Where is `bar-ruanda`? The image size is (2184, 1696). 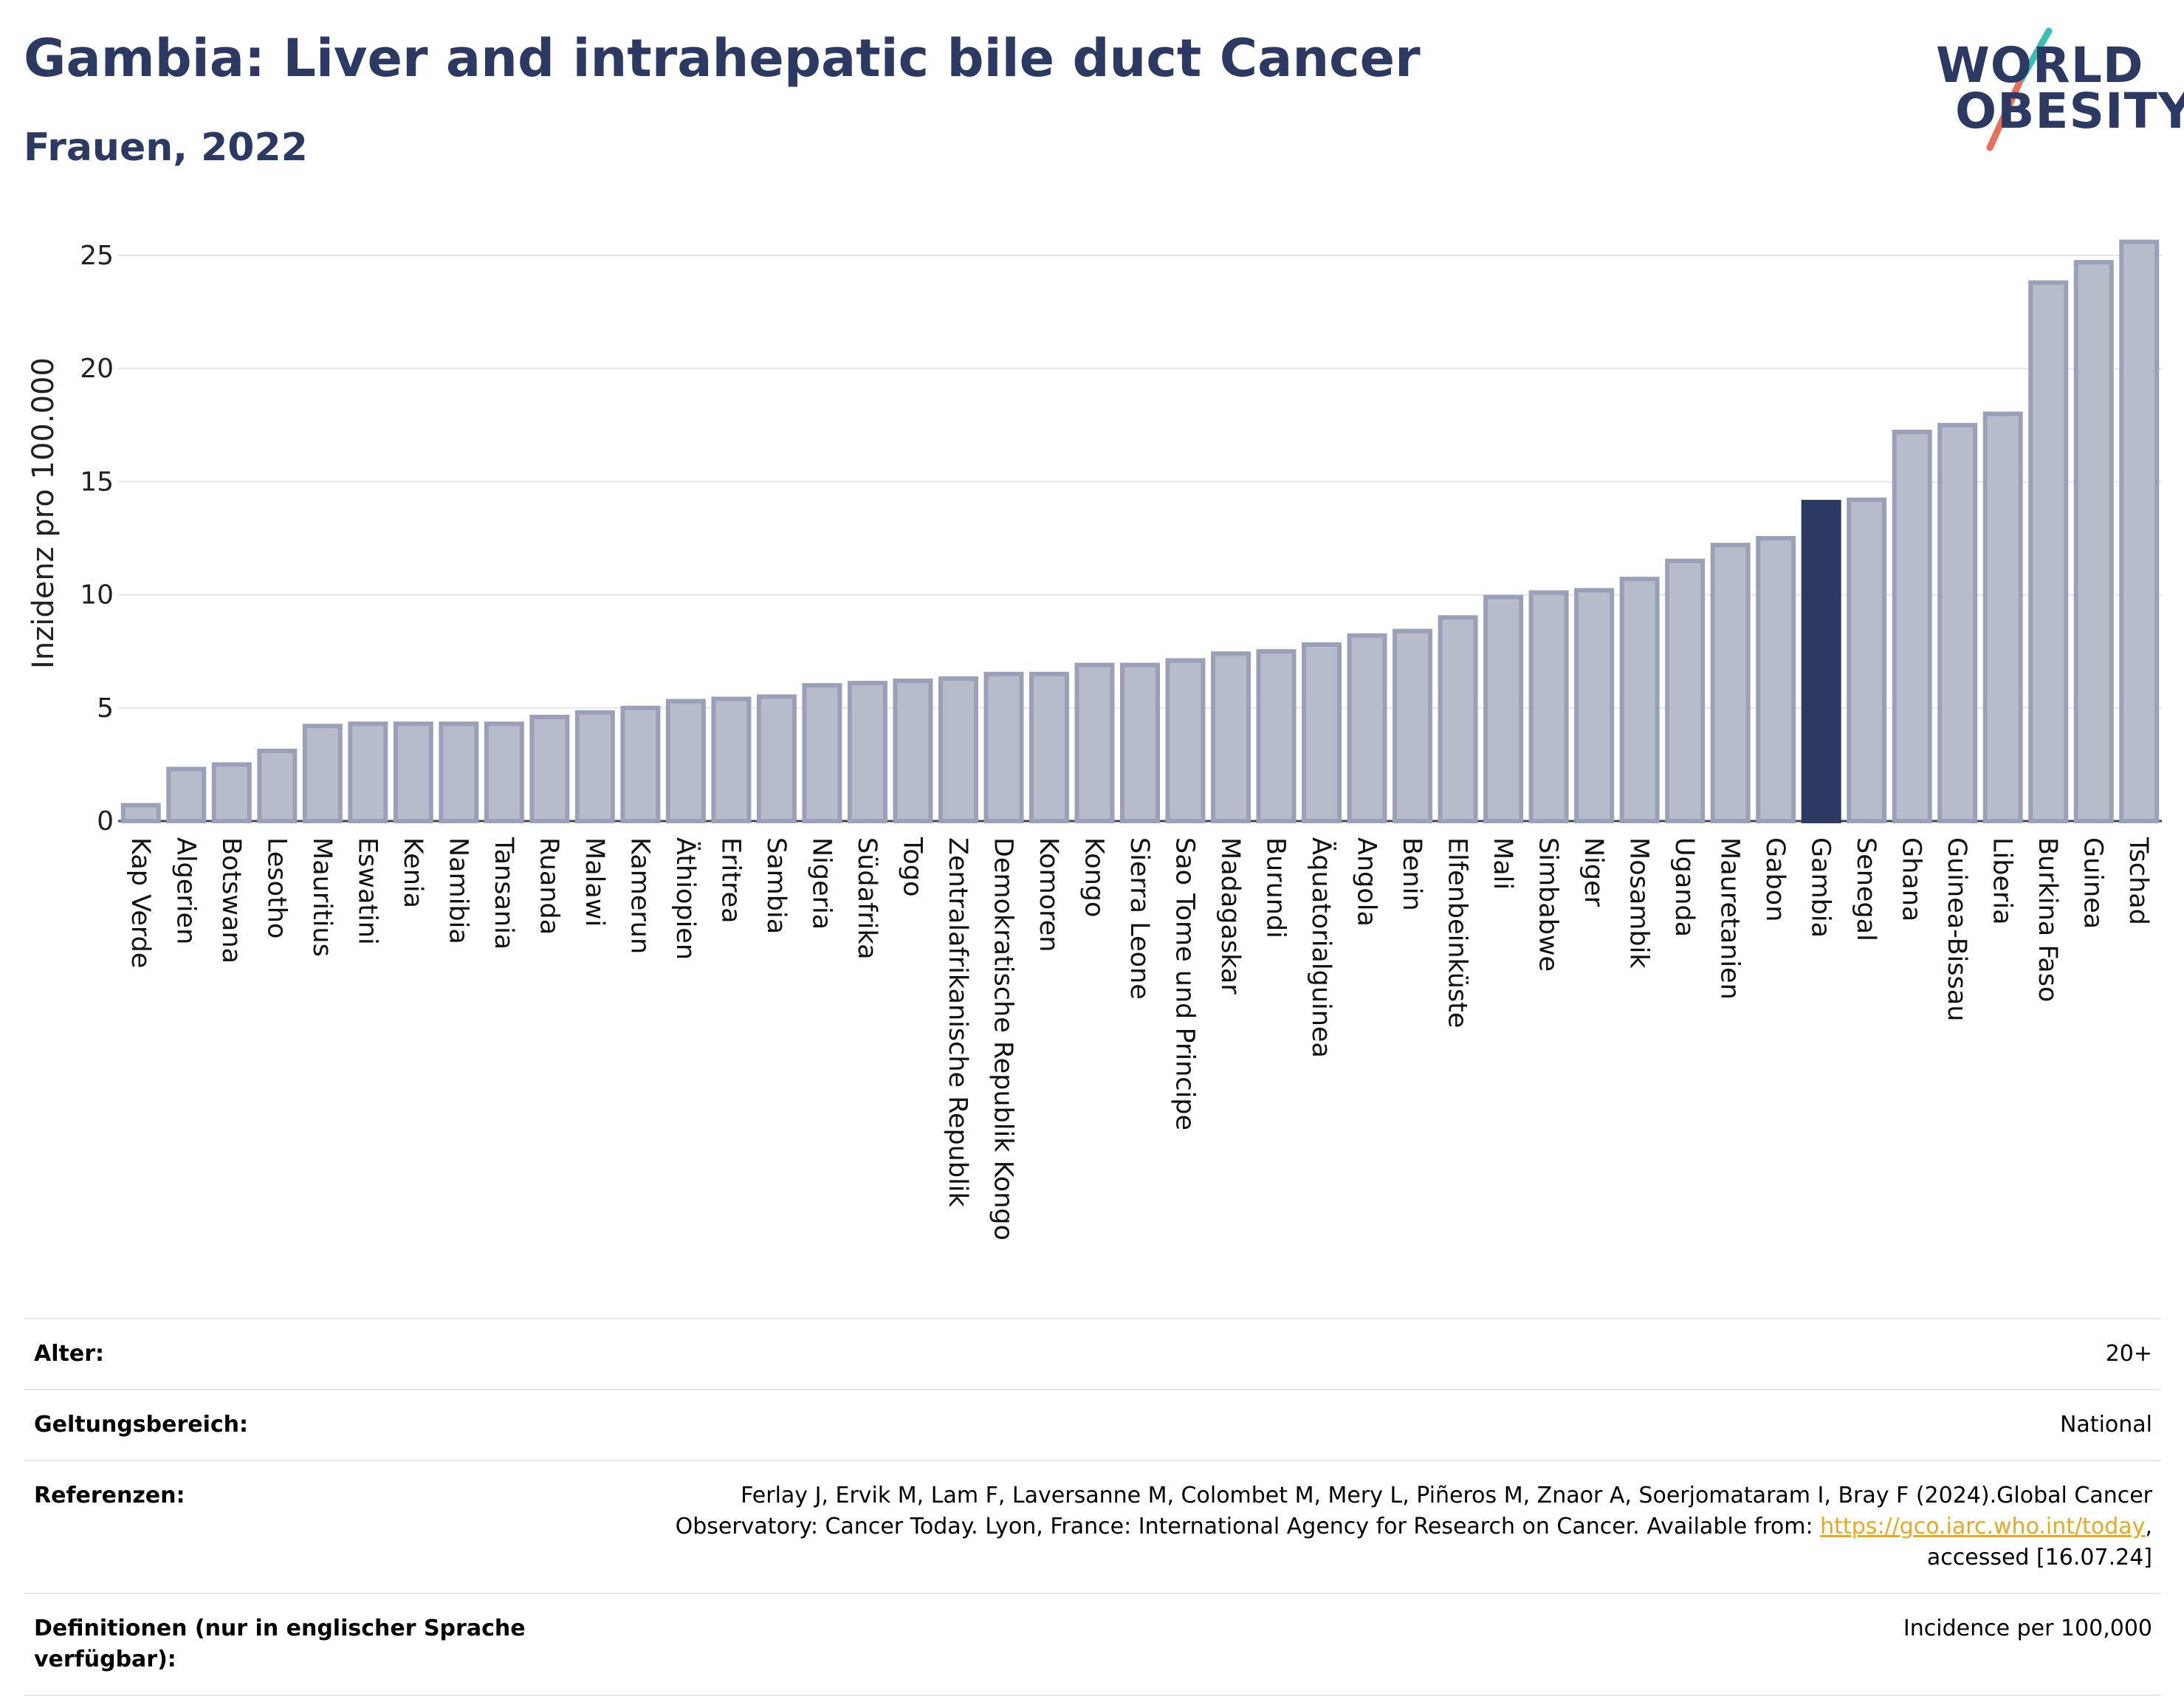 bar-ruanda is located at coordinates (549, 770).